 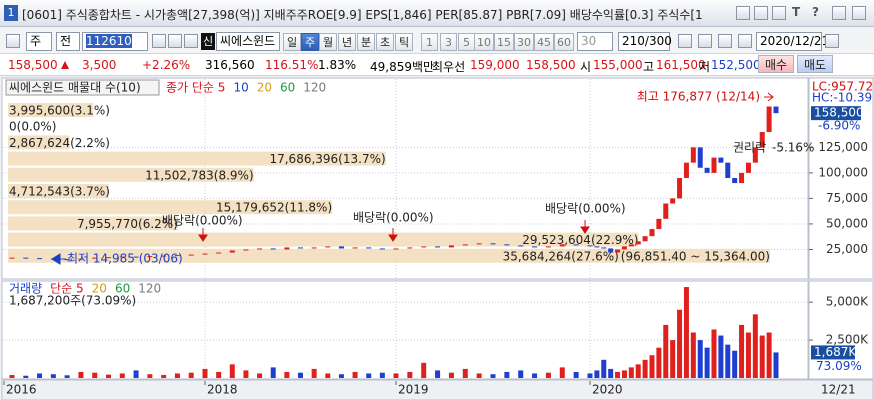 What do you see at coordinates (402, 67) in the screenshot?
I see `amount: 49,859백만` at bounding box center [402, 67].